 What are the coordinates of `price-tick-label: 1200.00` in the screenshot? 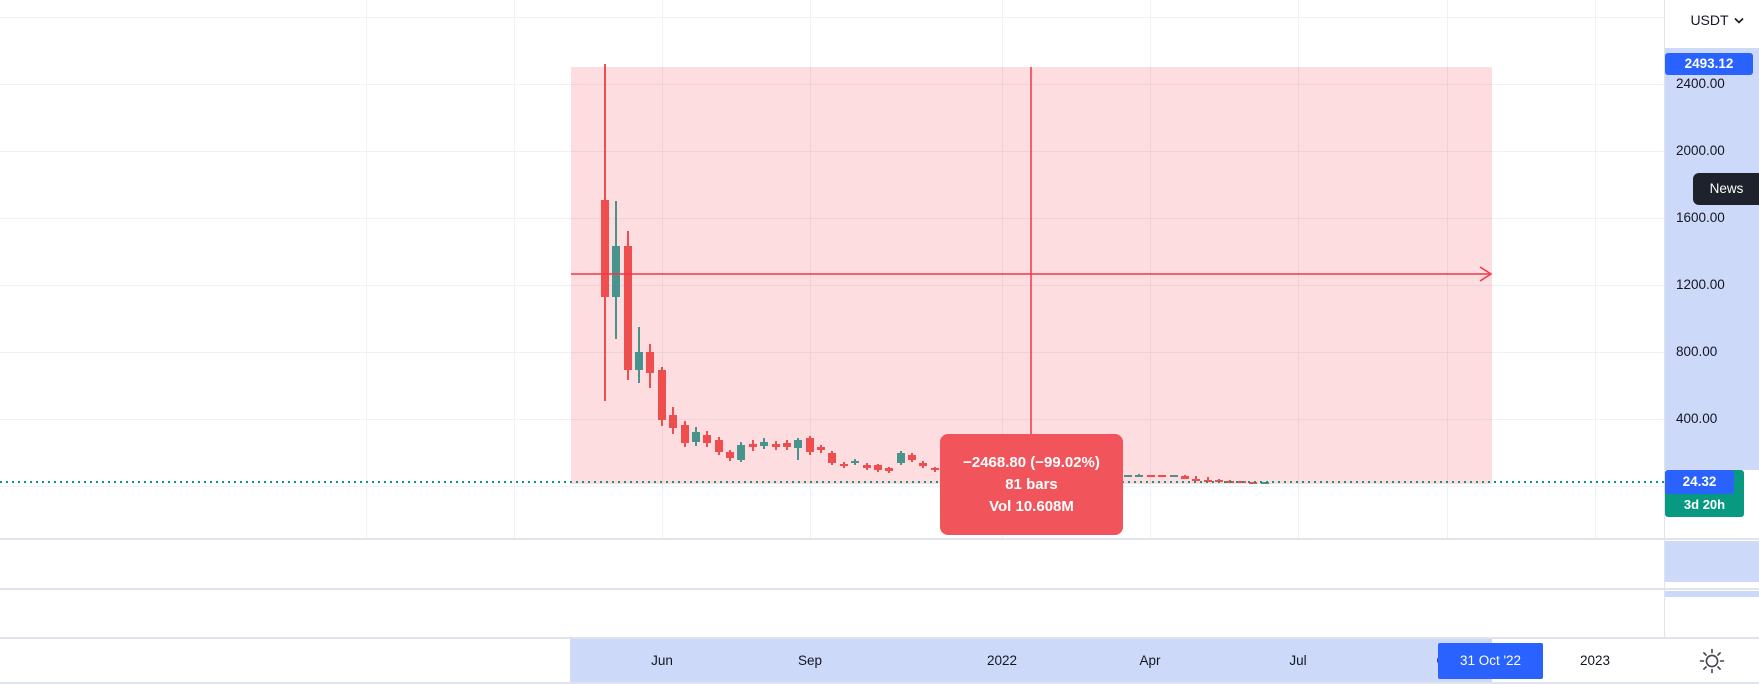 It's located at (1700, 284).